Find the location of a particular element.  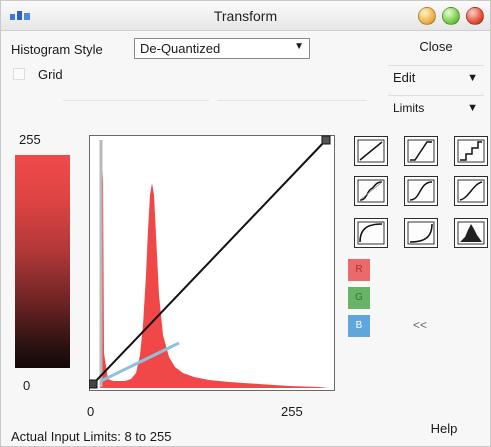

preset-histogram-button is located at coordinates (471, 233).